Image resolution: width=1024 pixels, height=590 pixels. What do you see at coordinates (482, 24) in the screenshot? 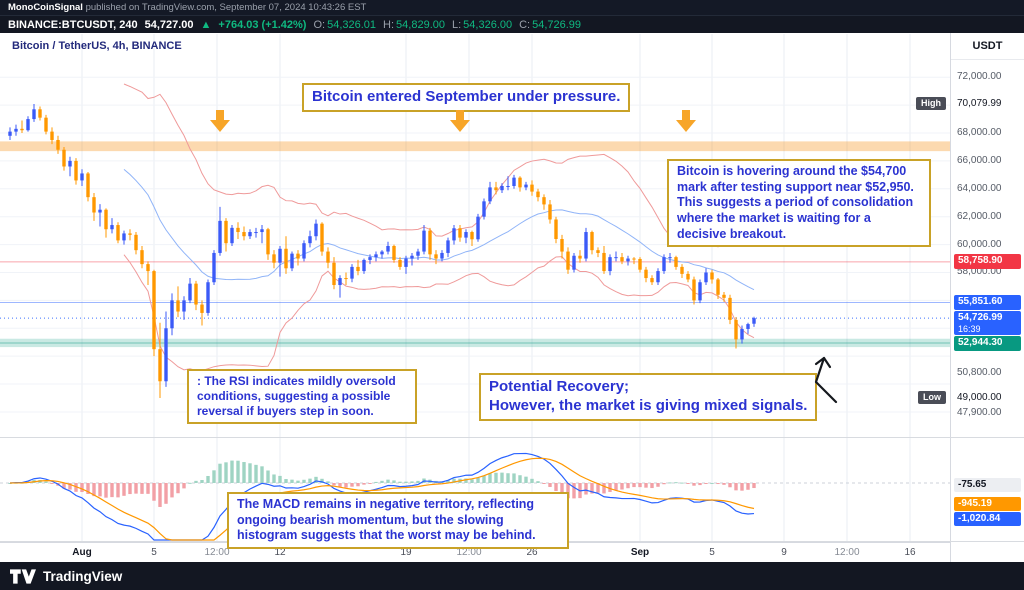
I see `ohlc-low: L: 54,326.00` at bounding box center [482, 24].